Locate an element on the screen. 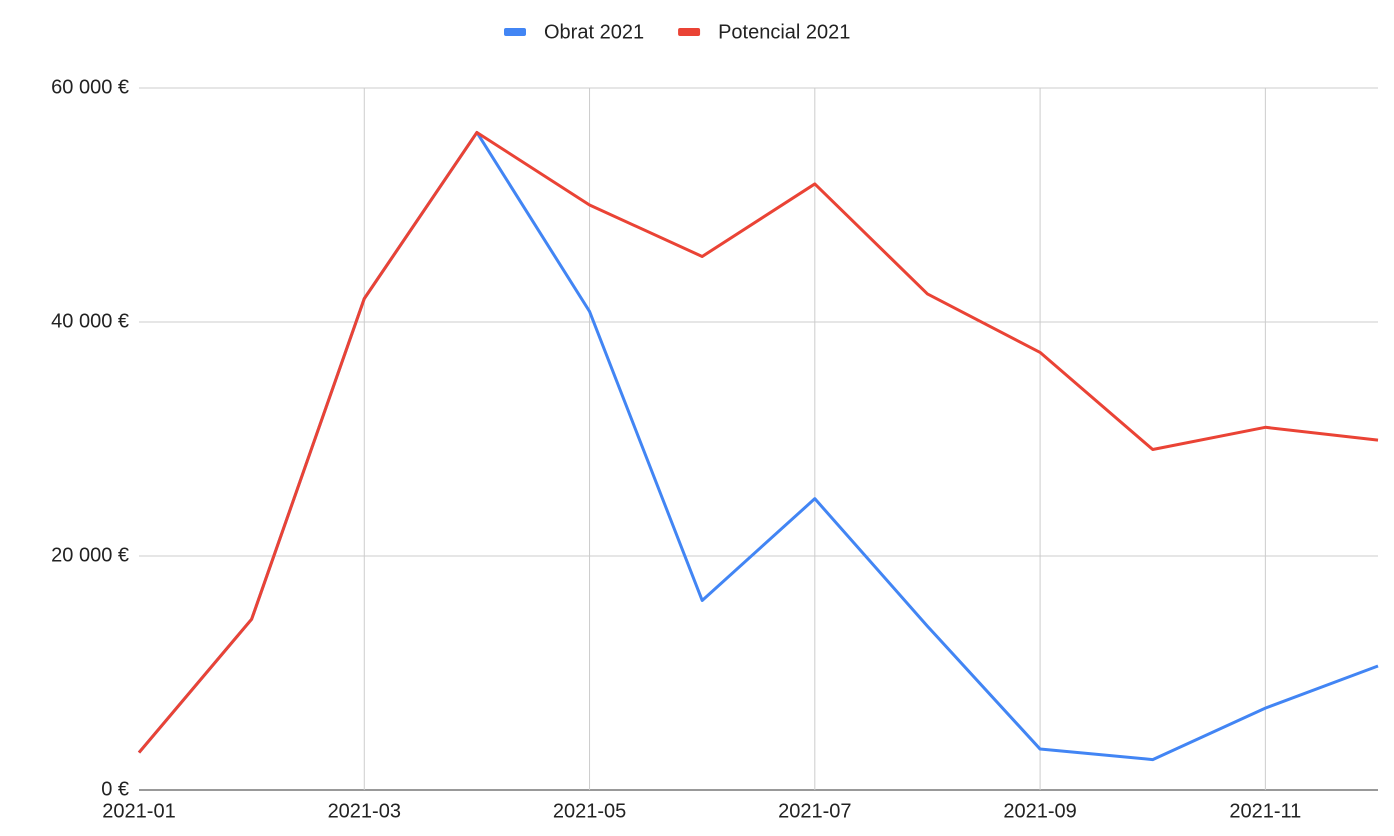  y-tick-label: 60 000 € is located at coordinates (90, 87).